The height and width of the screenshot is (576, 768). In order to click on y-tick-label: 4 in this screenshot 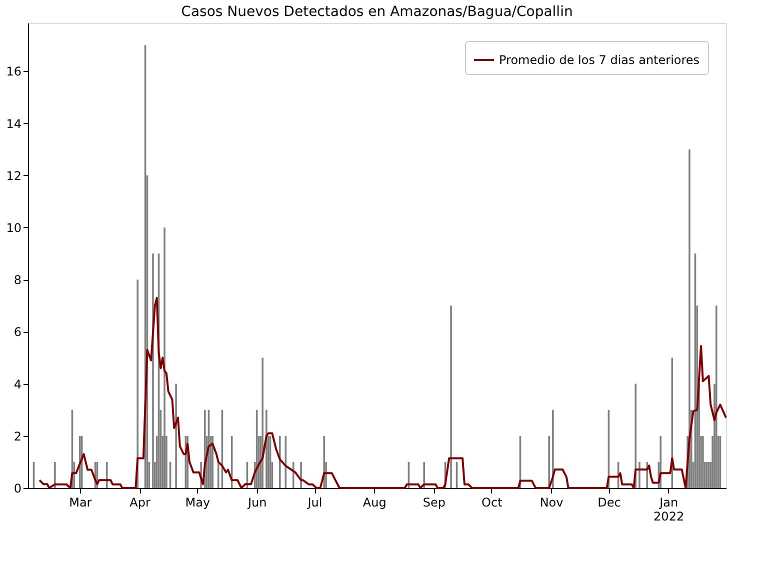, I will do `click(18, 384)`.